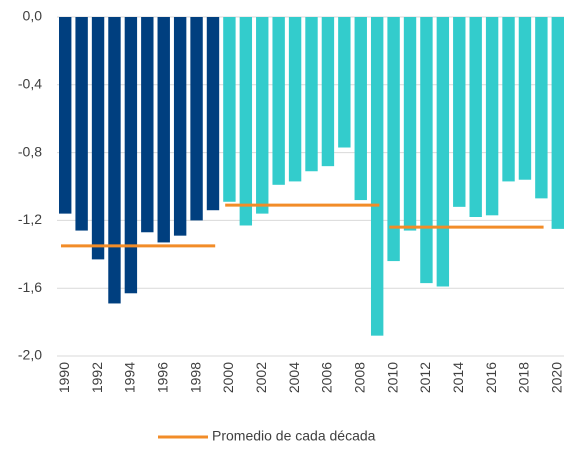 This screenshot has width=566, height=450. Describe the element at coordinates (392, 377) in the screenshot. I see `x-tick-label: 2010` at that location.